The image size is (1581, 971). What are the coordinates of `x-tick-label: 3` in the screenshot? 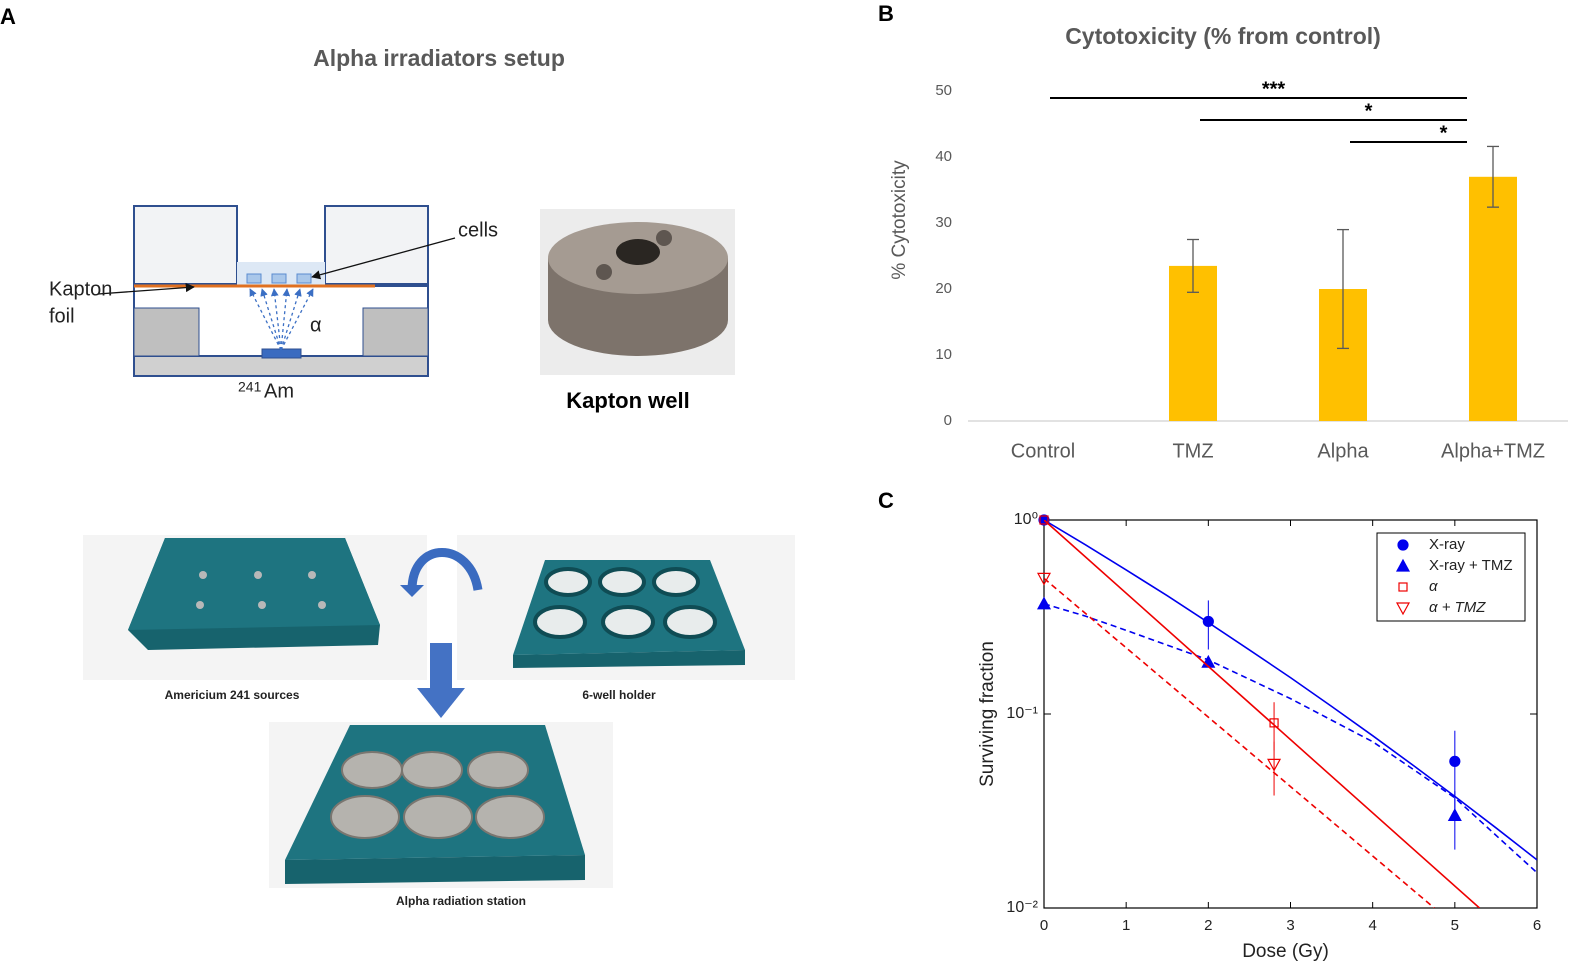 It's located at (1290, 925).